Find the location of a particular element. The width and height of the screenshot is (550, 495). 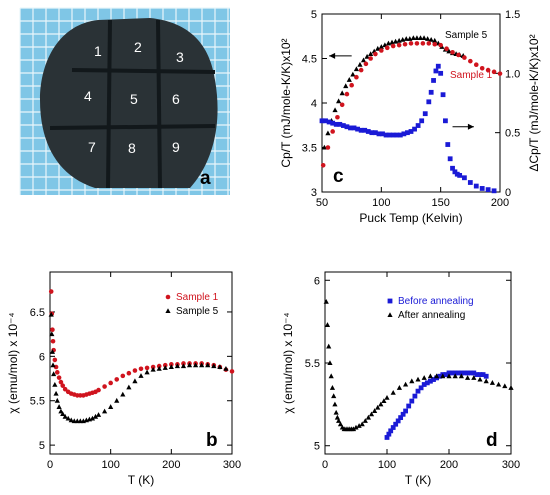

y-tick-label: 3 is located at coordinates (314, 193).